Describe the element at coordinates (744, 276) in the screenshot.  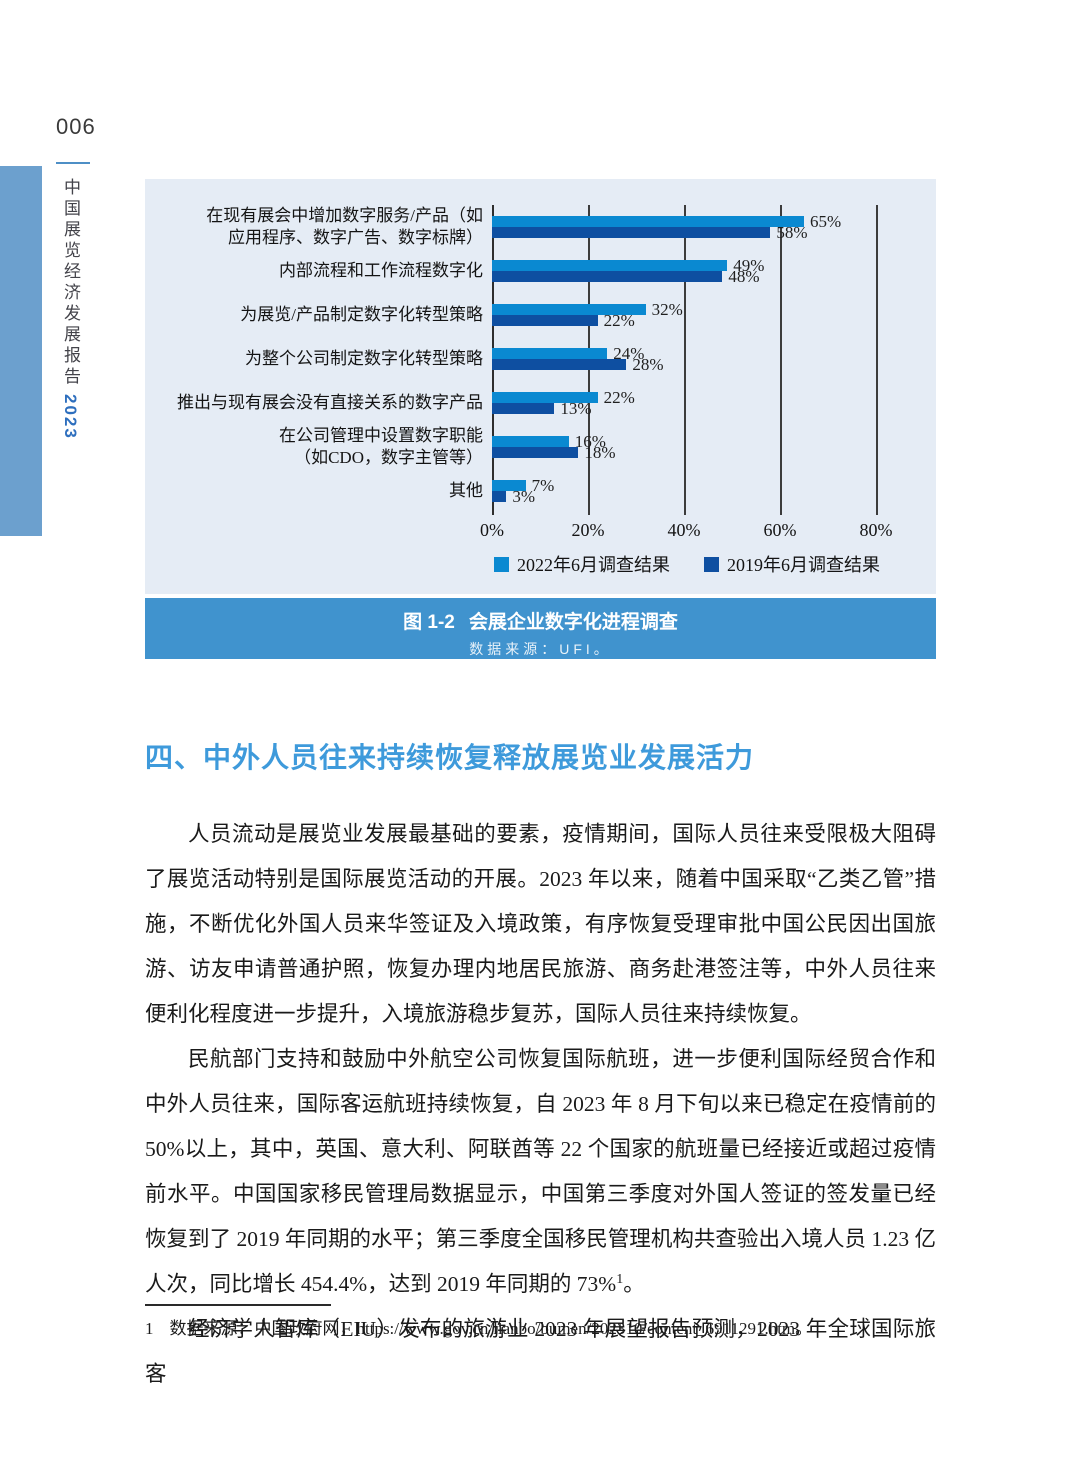
I see `bar-value-label: 48%` at that location.